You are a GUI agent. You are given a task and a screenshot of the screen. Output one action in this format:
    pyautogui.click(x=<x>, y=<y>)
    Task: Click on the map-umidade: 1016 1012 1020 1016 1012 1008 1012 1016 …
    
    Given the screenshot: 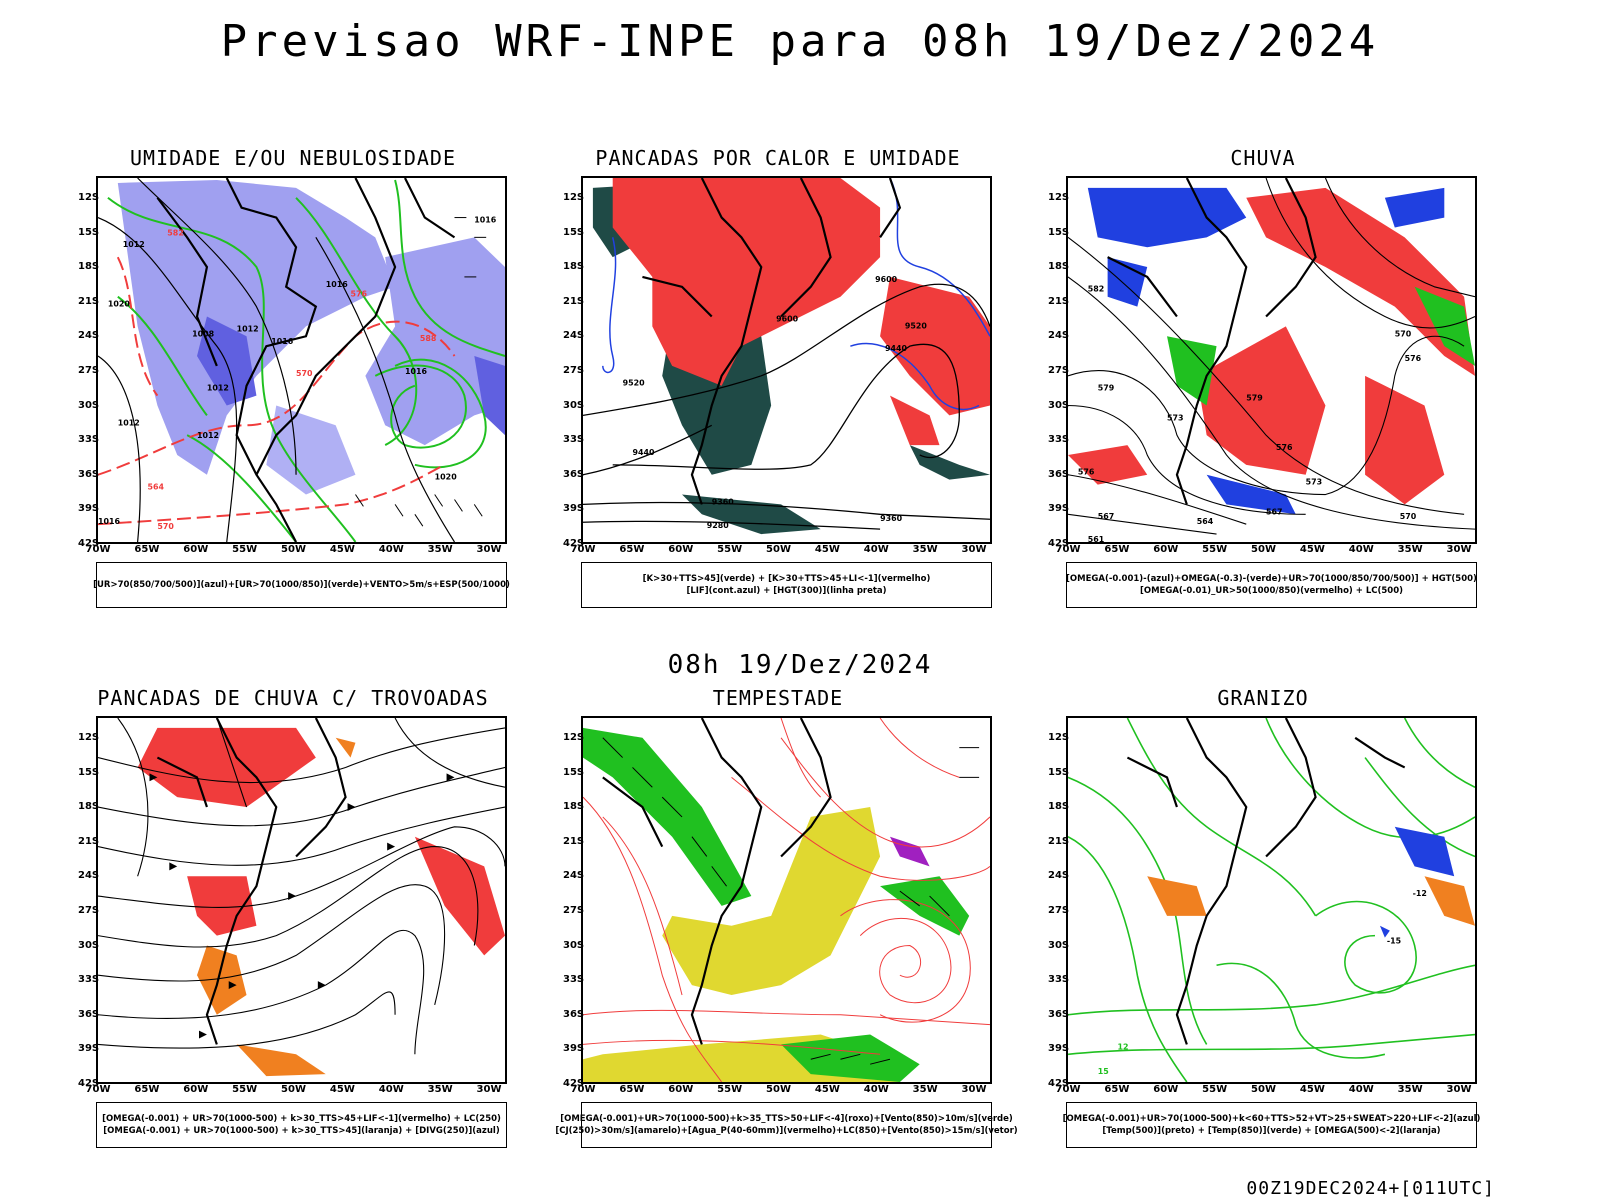 What is the action you would take?
    pyautogui.click(x=301, y=360)
    